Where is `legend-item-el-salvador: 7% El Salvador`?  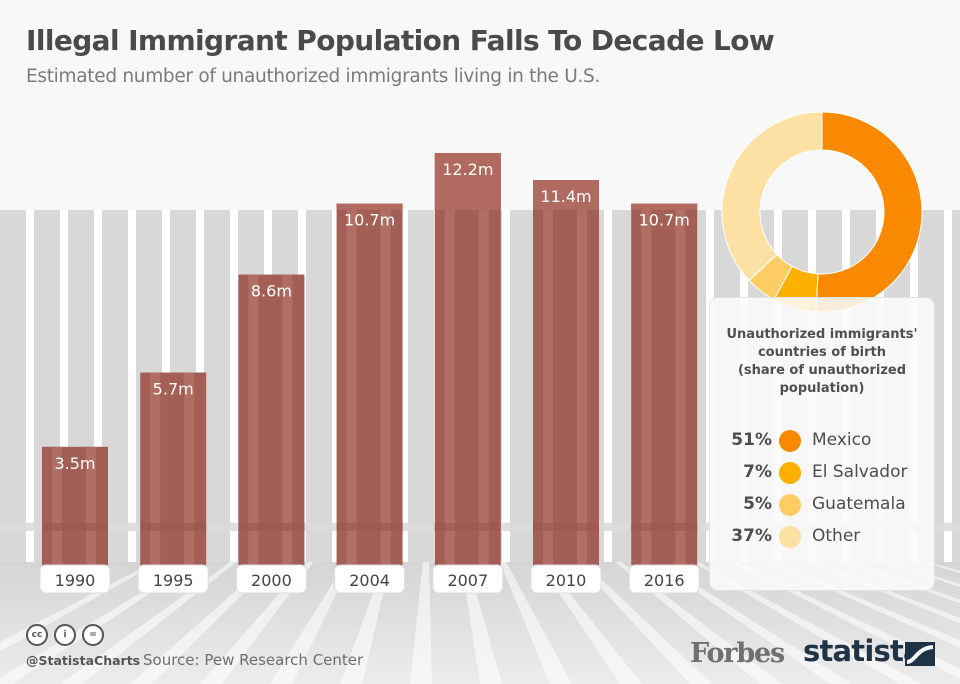 legend-item-el-salvador: 7% El Salvador is located at coordinates (822, 473).